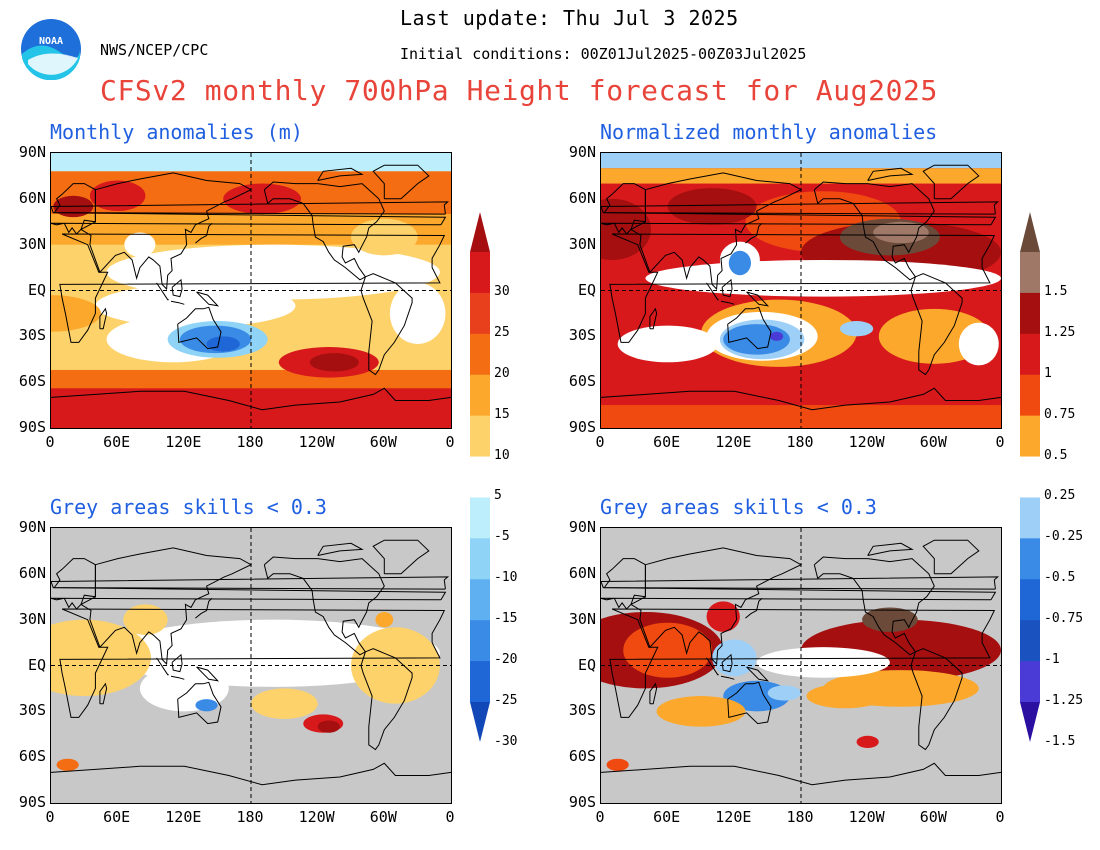 The width and height of the screenshot is (1100, 850). I want to click on colorbar-tick-label: -1.5, so click(1060, 741).